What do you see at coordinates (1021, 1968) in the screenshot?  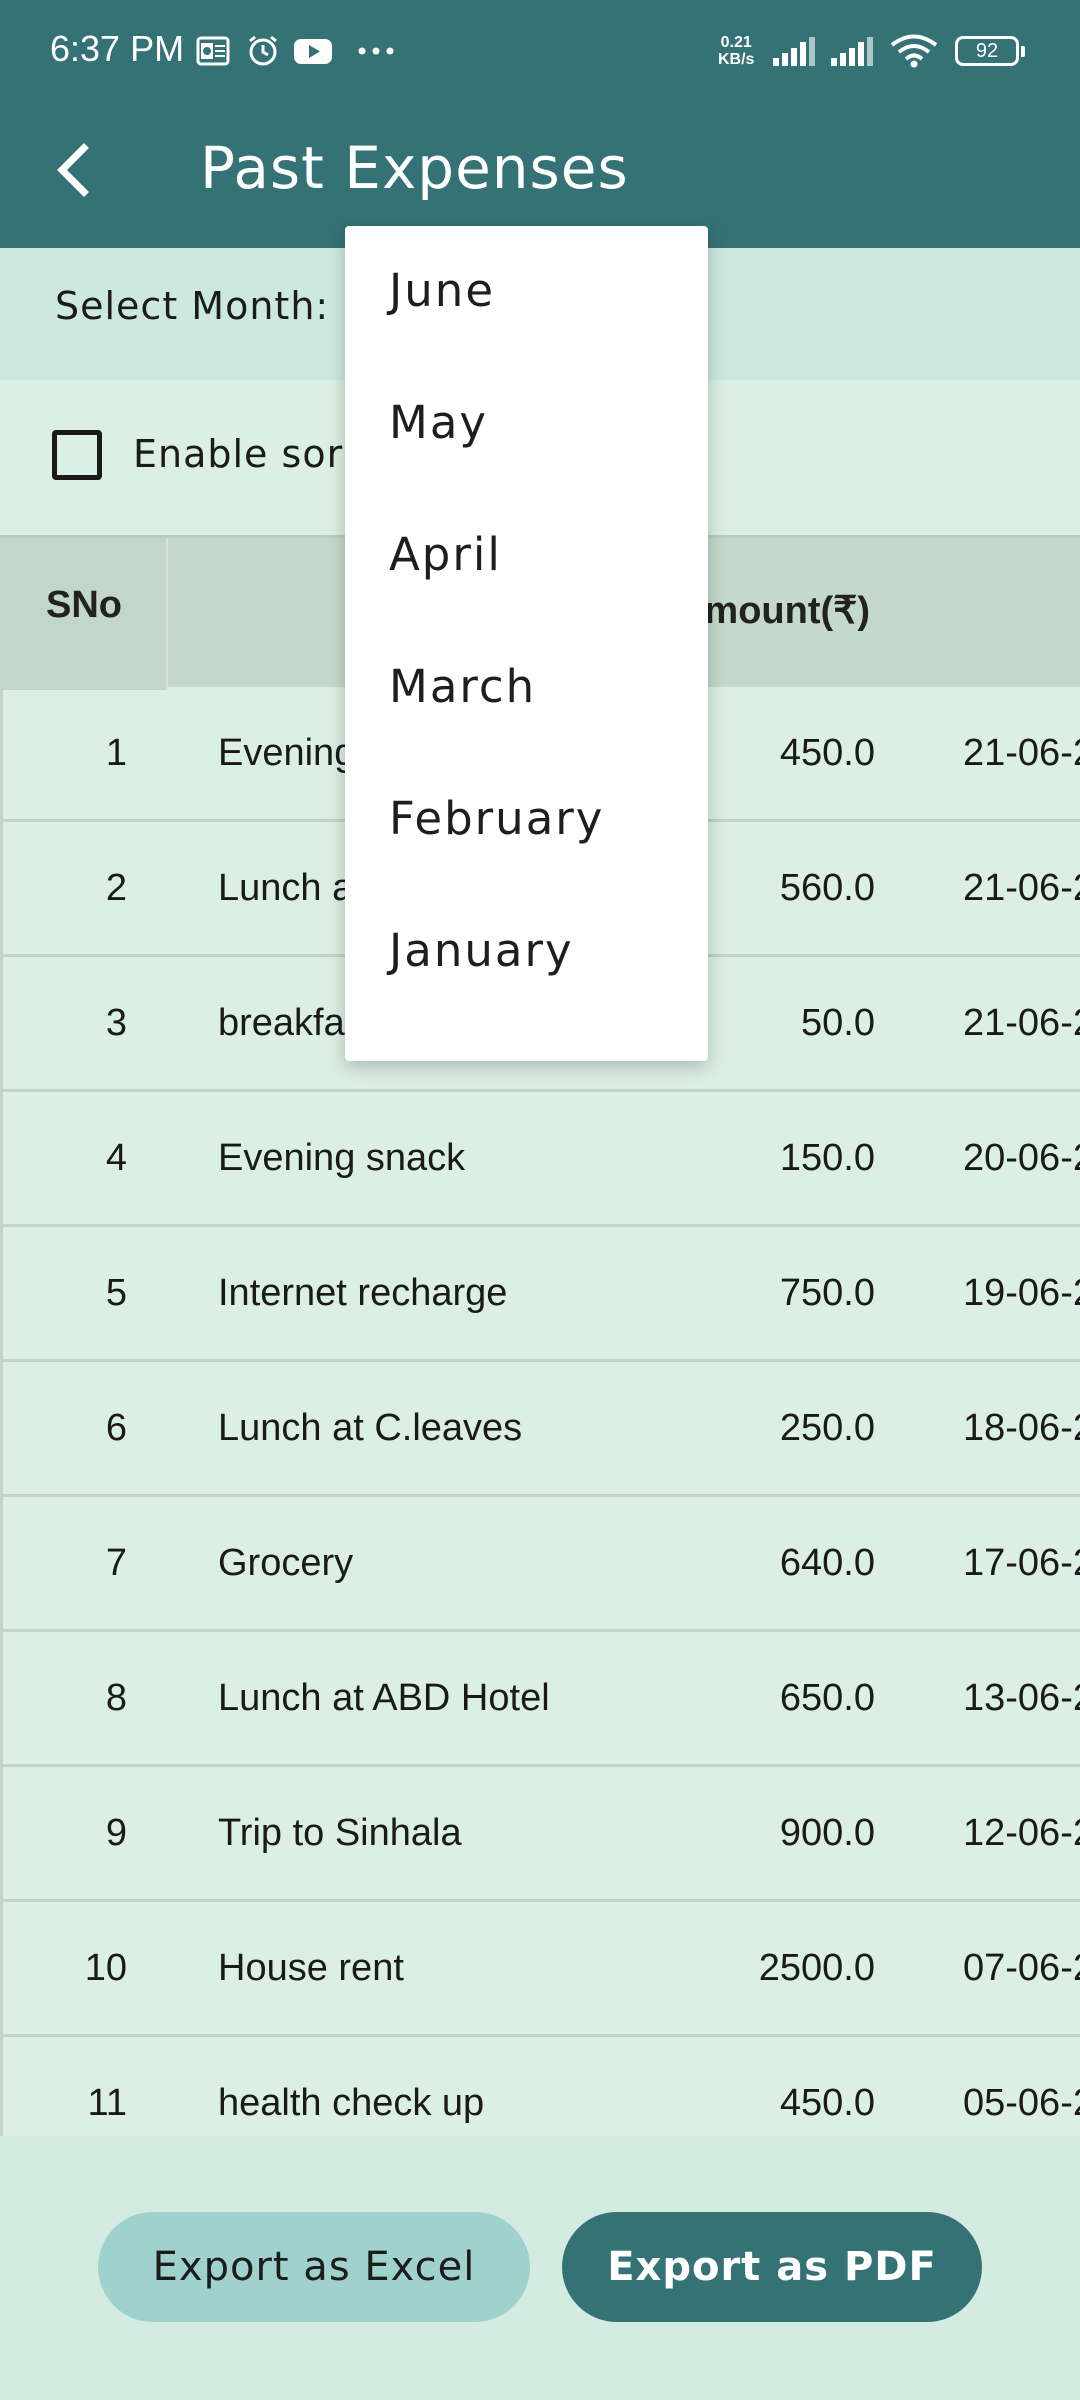 I see `cell-date: 07-06-2` at bounding box center [1021, 1968].